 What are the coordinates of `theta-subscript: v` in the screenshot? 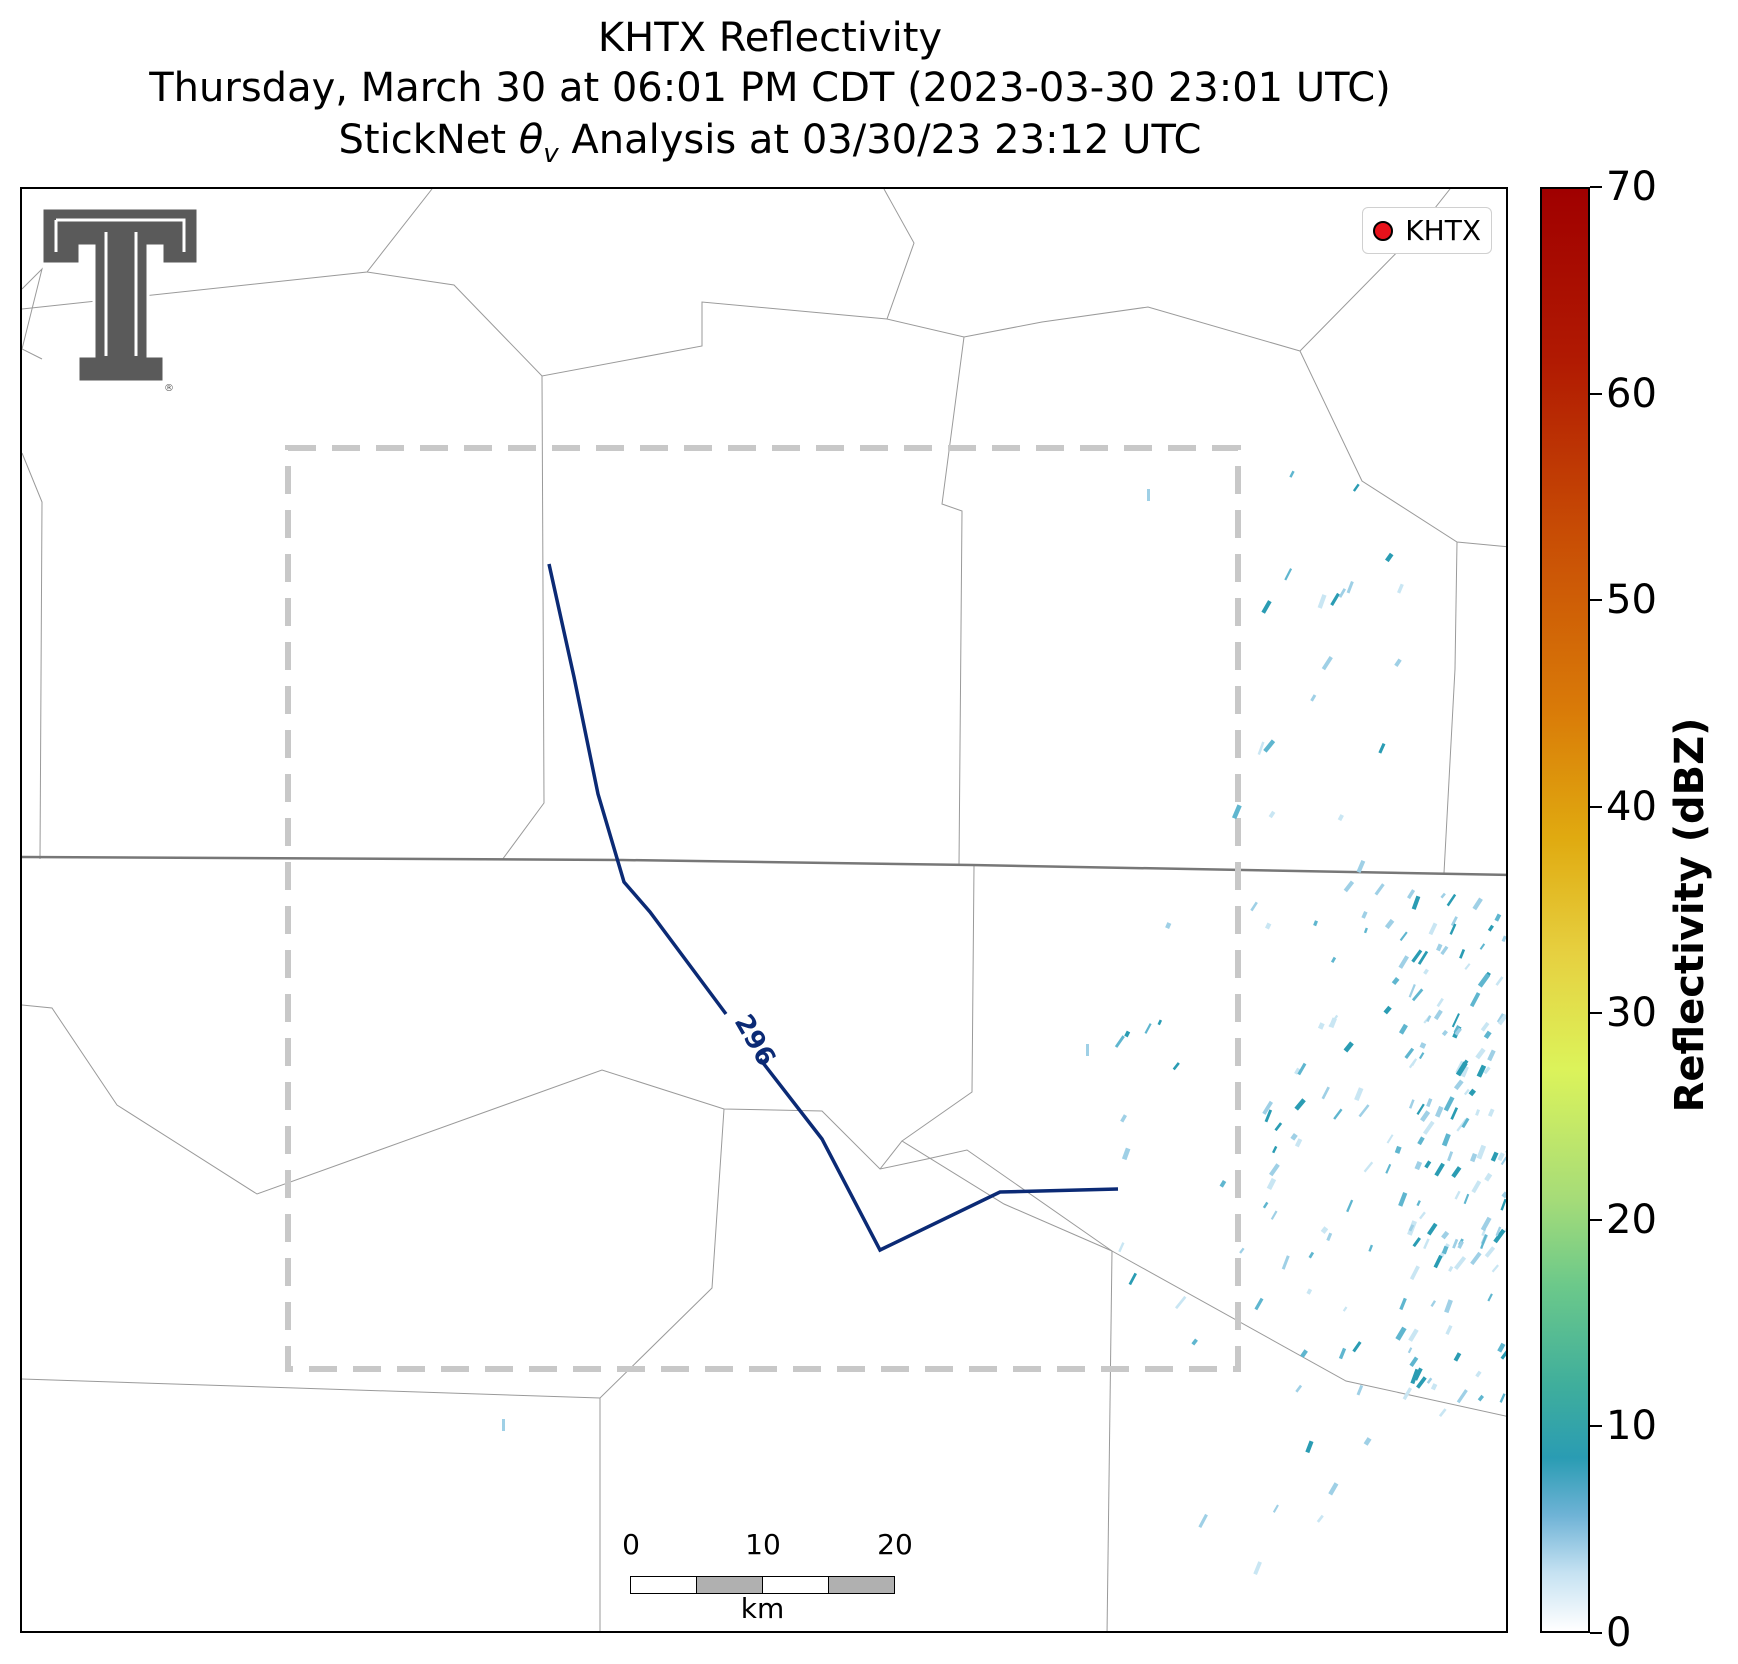 It's located at (551, 154).